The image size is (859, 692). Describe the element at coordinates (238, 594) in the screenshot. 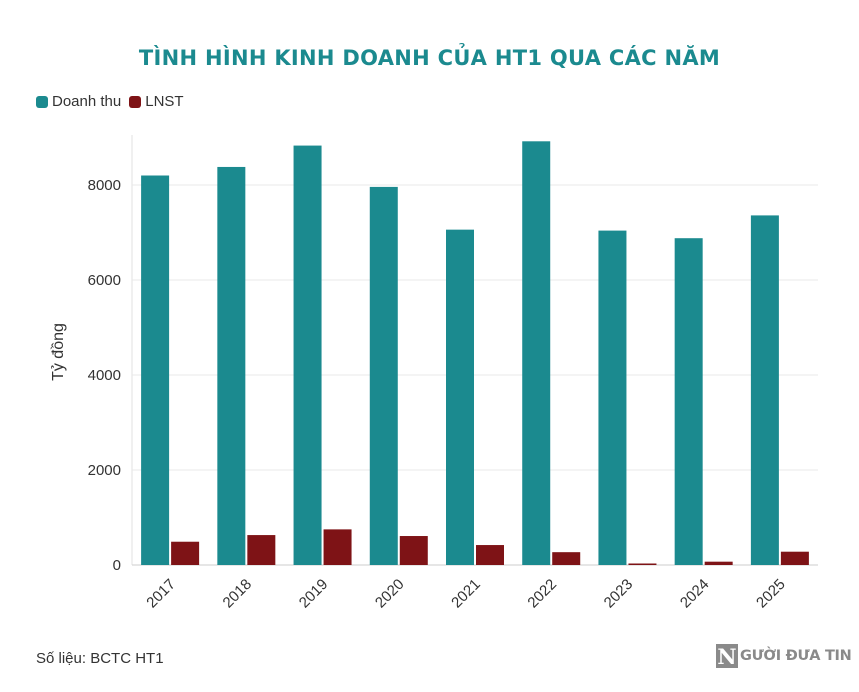

I see `x-tick-label: 2018` at that location.